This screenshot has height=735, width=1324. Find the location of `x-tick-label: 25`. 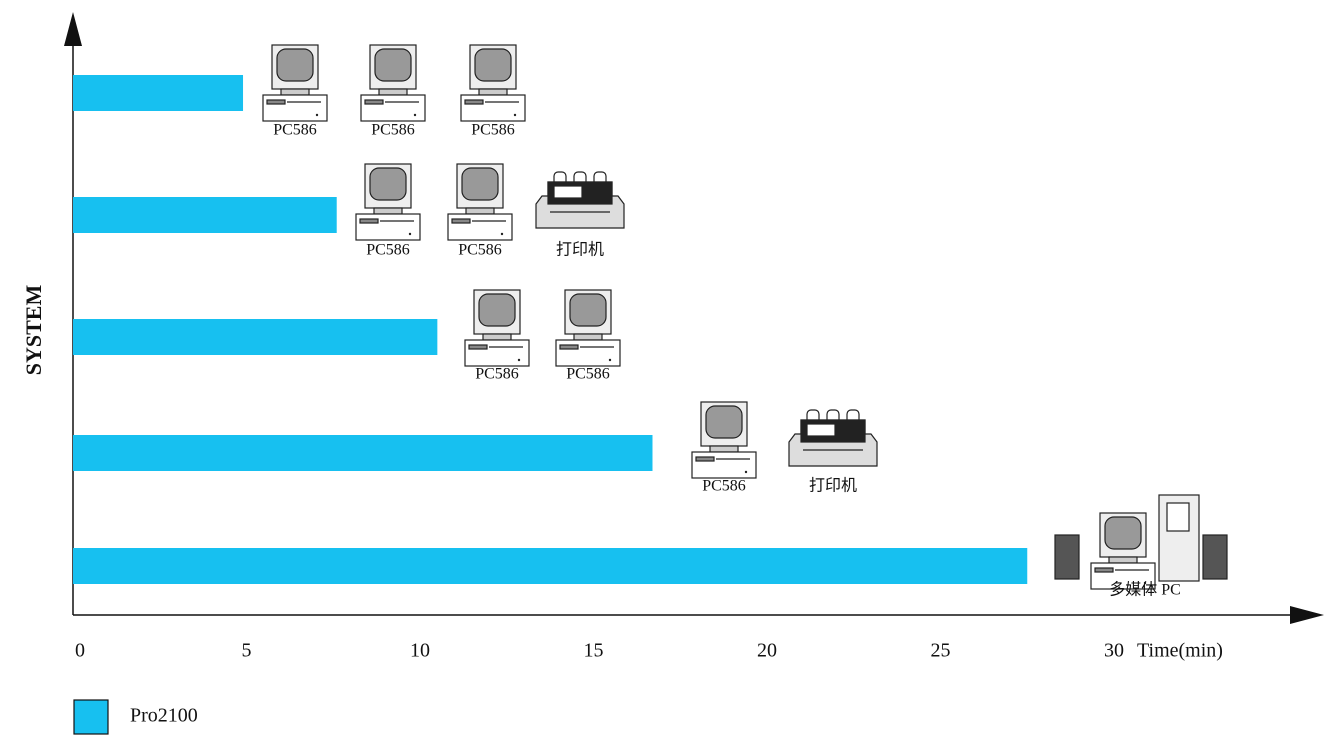

x-tick-label: 25 is located at coordinates (941, 651).